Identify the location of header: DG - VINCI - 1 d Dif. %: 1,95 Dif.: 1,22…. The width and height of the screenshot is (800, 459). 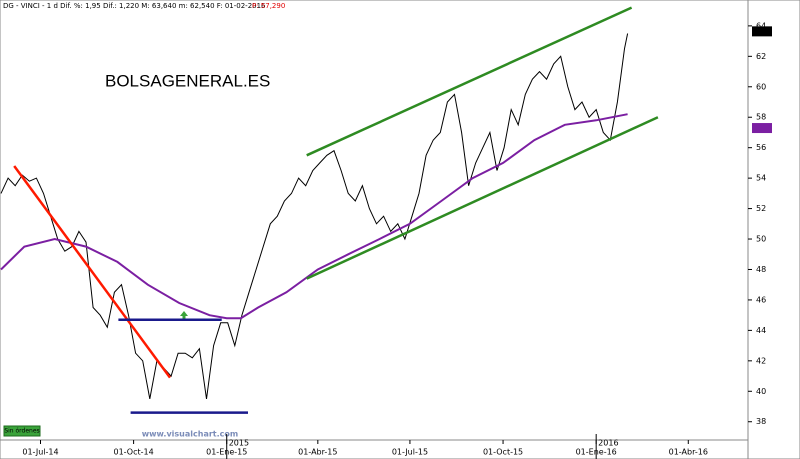
(134, 6).